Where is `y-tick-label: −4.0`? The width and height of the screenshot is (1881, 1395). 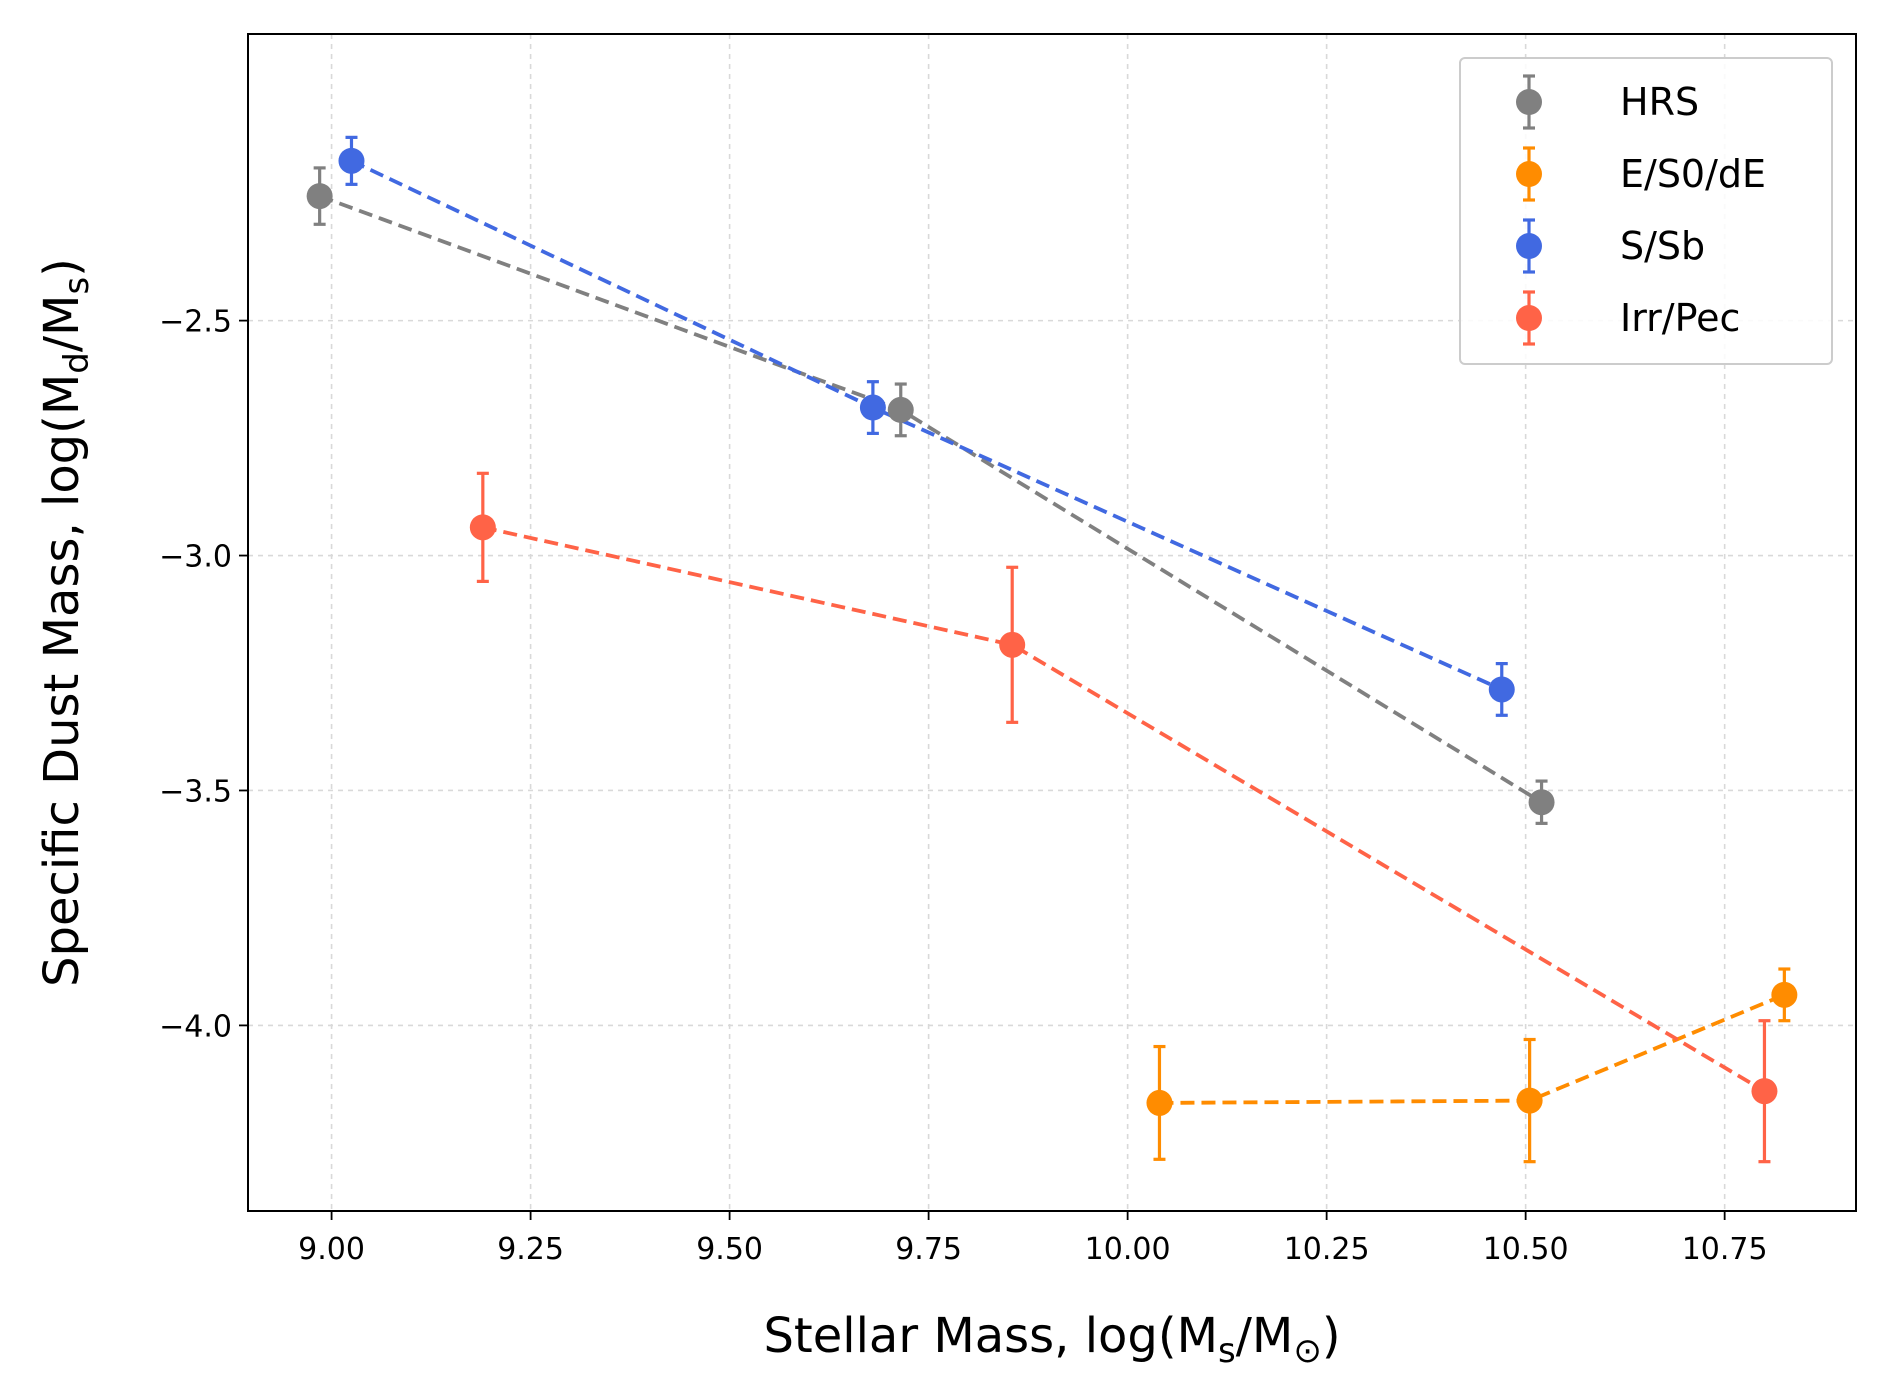
y-tick-label: −4.0 is located at coordinates (195, 1026).